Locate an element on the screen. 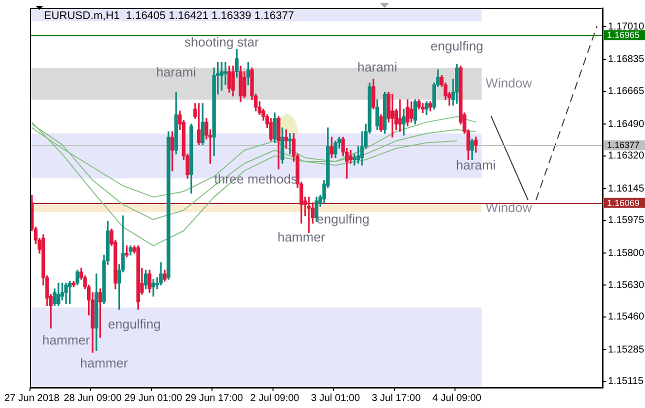  y-tick-label: 1.15115 is located at coordinates (626, 382).